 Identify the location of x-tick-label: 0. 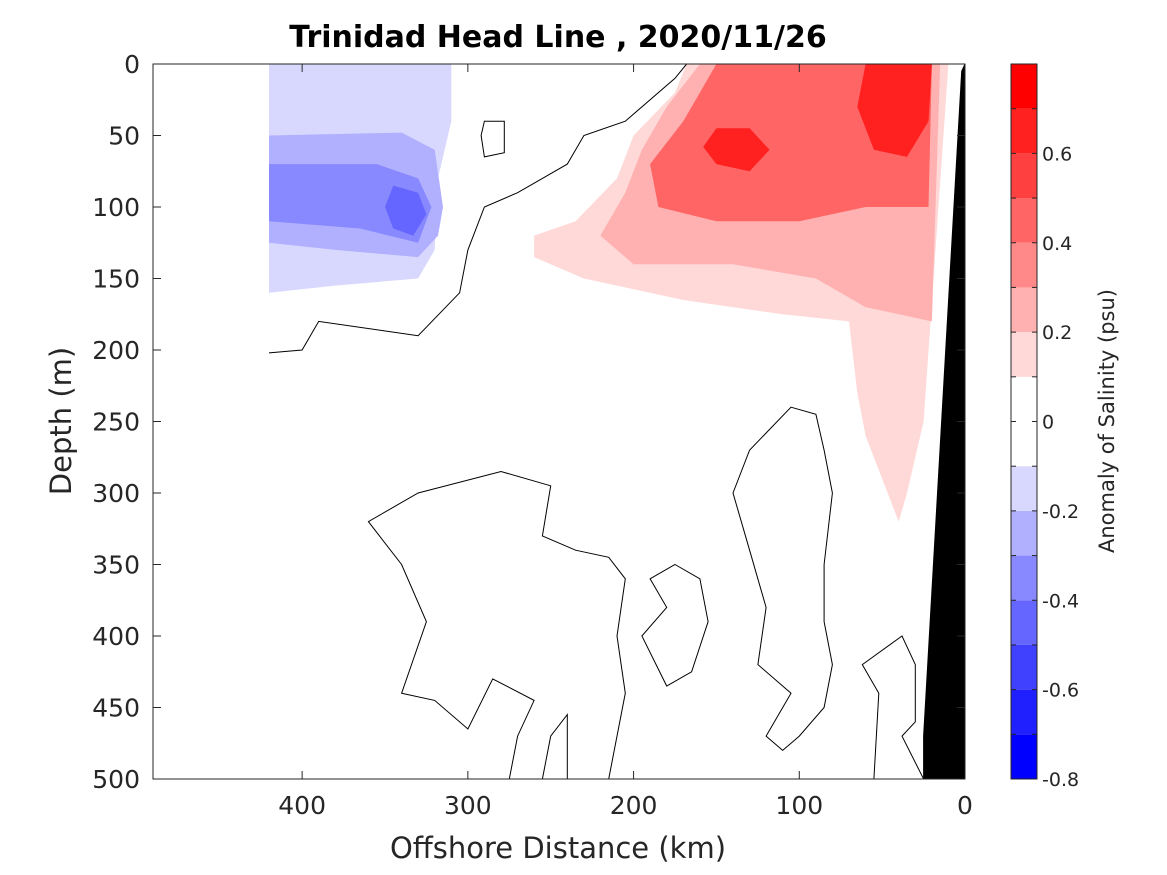
(965, 805).